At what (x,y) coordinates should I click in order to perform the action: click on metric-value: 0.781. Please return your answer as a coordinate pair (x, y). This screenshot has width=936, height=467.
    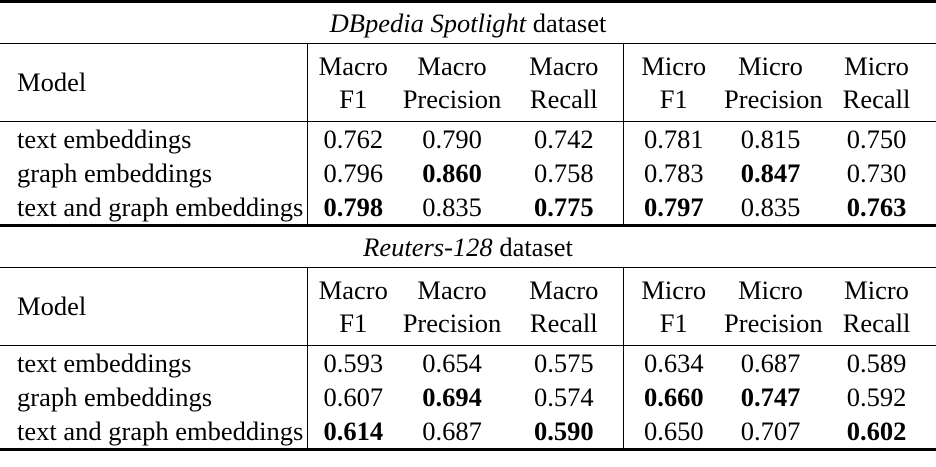
    Looking at the image, I should click on (673, 138).